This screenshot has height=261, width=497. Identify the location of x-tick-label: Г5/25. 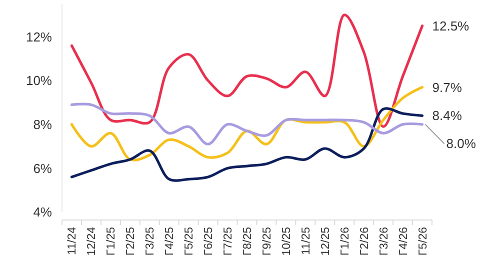
(190, 241).